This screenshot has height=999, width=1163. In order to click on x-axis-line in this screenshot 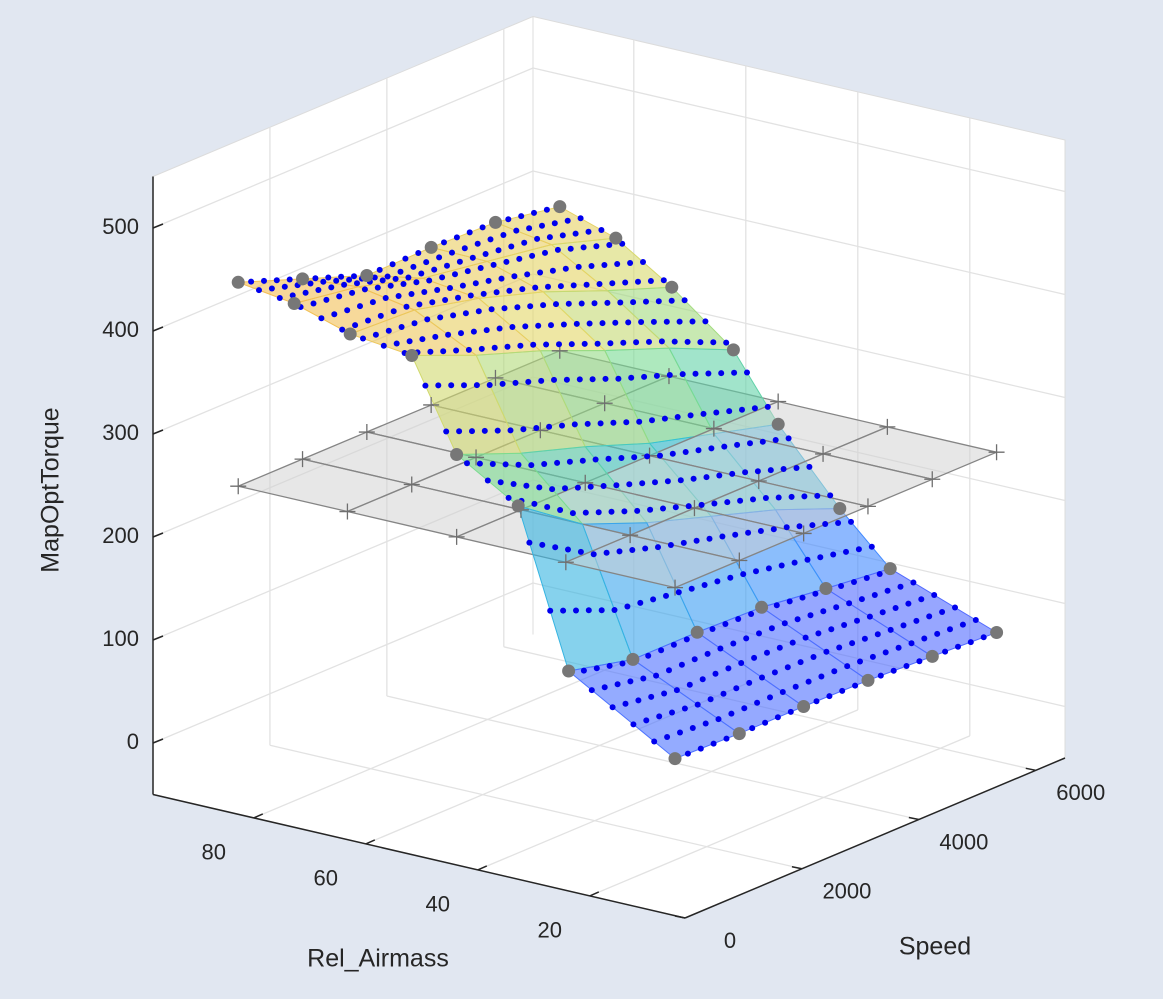, I will do `click(419, 856)`.